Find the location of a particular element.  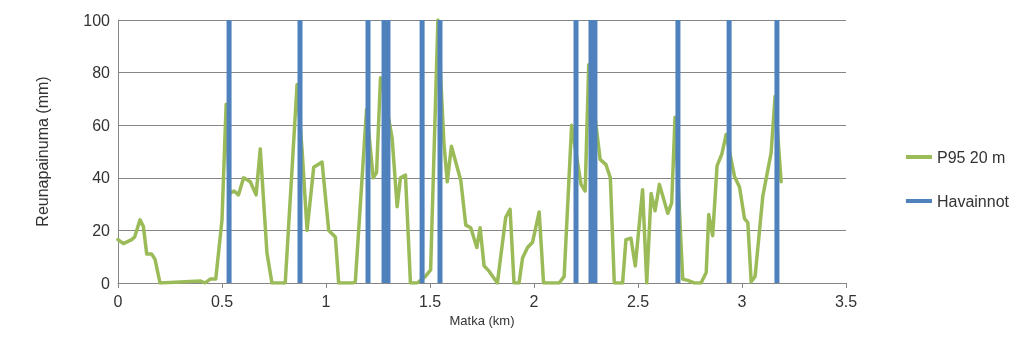

y-tick-label: 100 is located at coordinates (97, 20).